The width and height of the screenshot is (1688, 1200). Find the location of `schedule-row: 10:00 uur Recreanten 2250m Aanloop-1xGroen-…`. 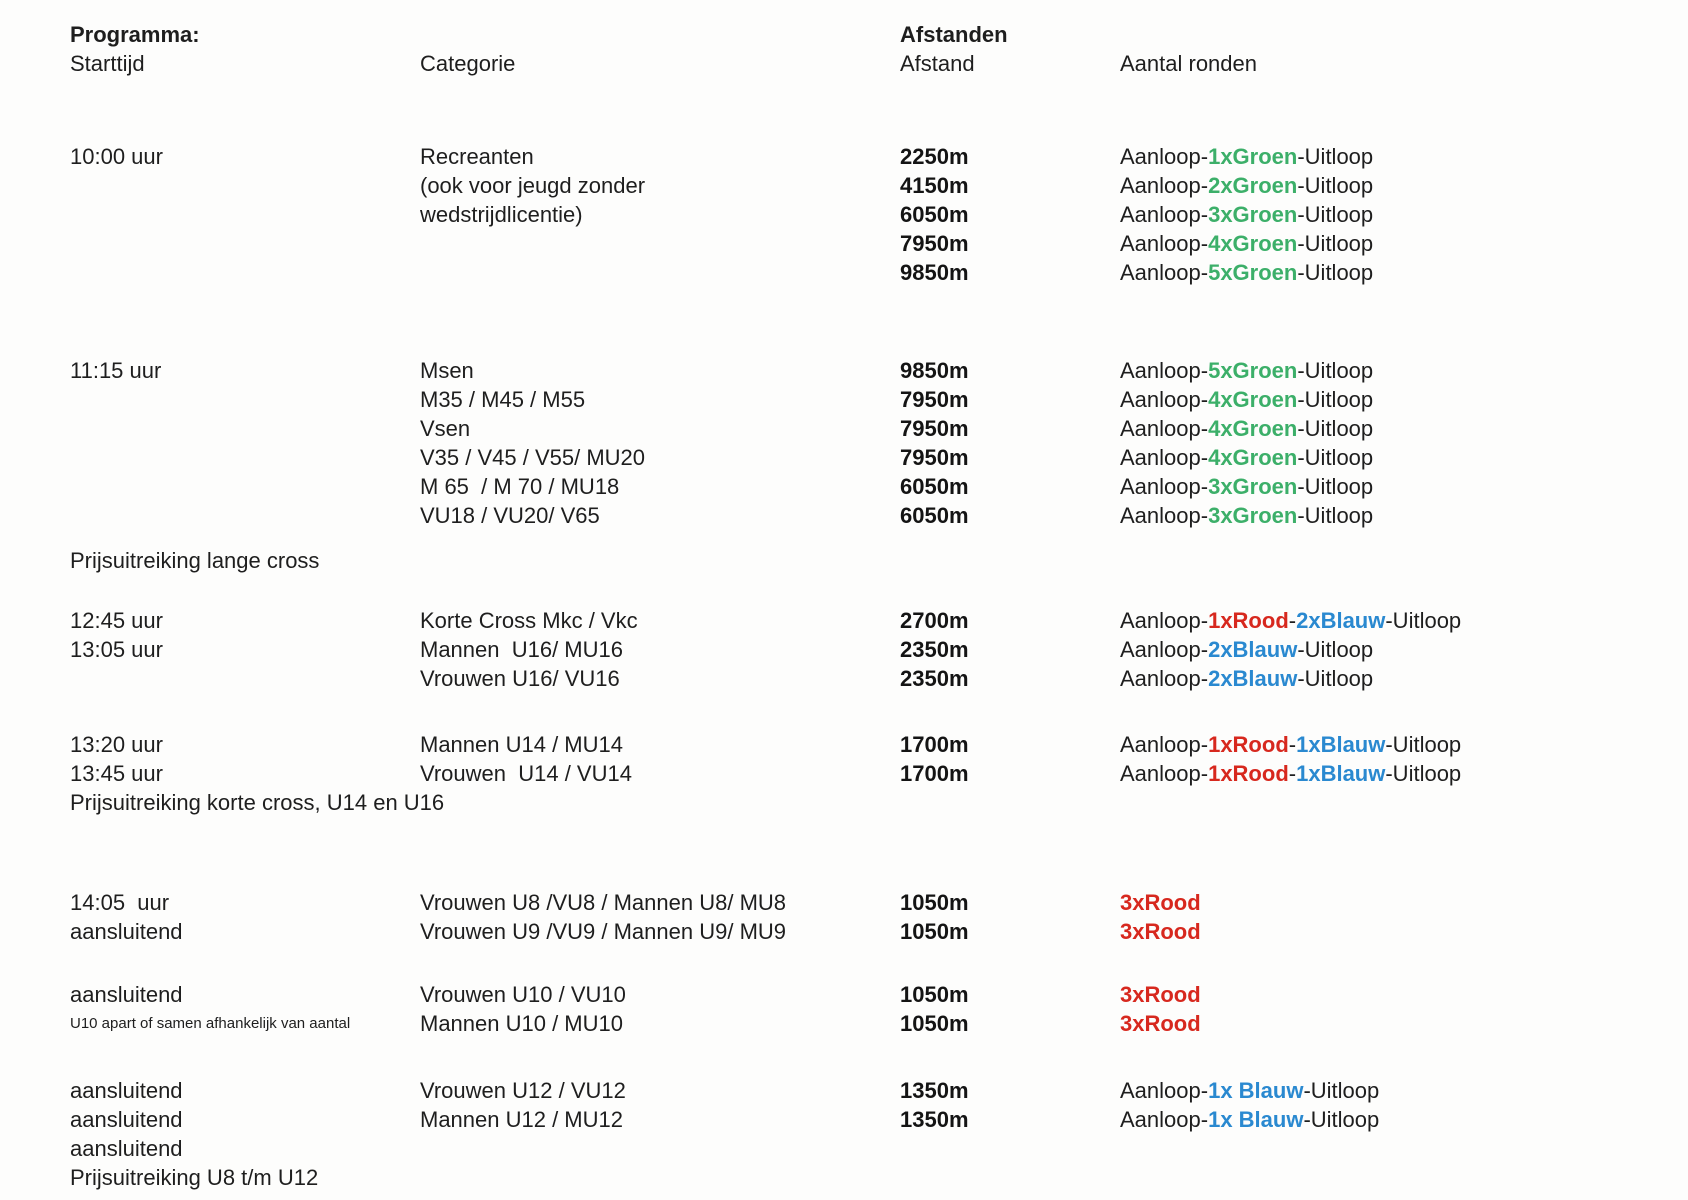

schedule-row: 10:00 uur Recreanten 2250m Aanloop-1xGroen-… is located at coordinates (864, 156).